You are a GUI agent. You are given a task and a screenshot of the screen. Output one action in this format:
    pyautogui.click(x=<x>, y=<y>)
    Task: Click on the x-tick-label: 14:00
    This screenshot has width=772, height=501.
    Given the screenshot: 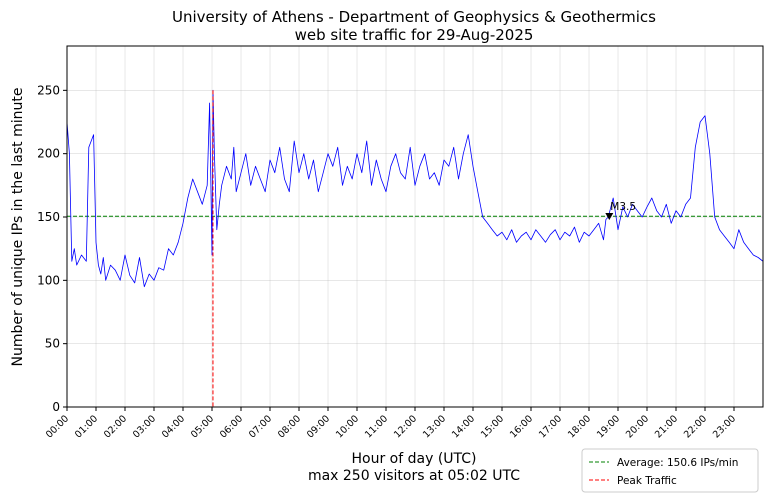 What is the action you would take?
    pyautogui.click(x=463, y=426)
    